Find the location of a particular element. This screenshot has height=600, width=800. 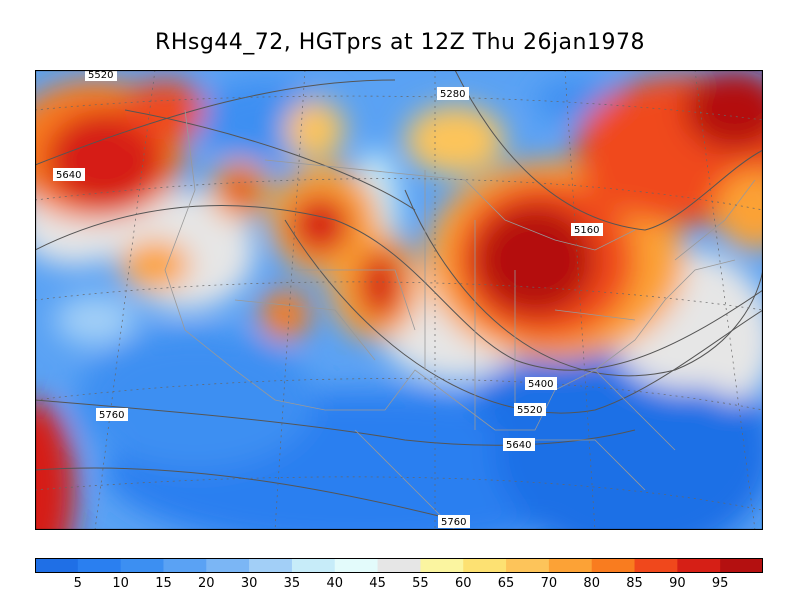

colorbar-tick-label: 30 is located at coordinates (249, 583).